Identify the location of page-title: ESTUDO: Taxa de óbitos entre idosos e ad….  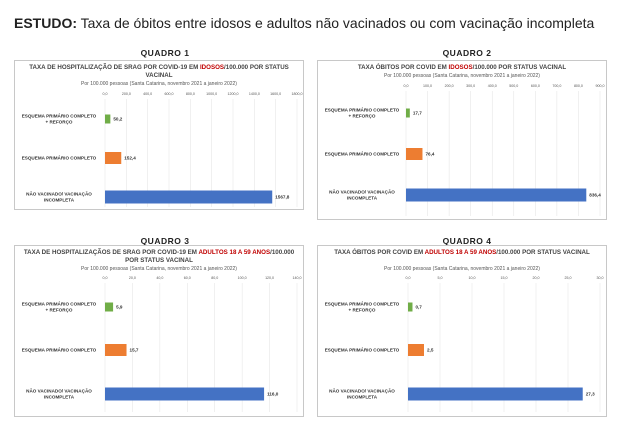
(304, 23).